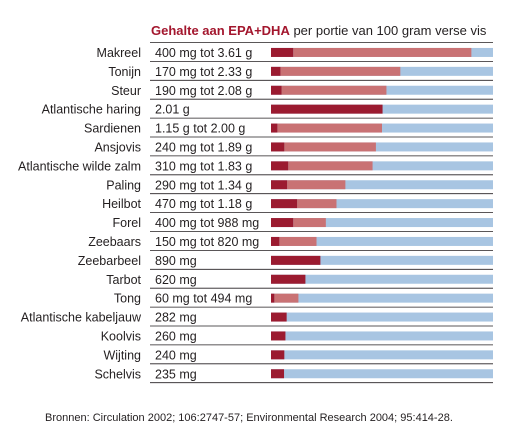  I want to click on chart-row: Ansjovis 240 mg tot 1.89 g, so click(293, 148).